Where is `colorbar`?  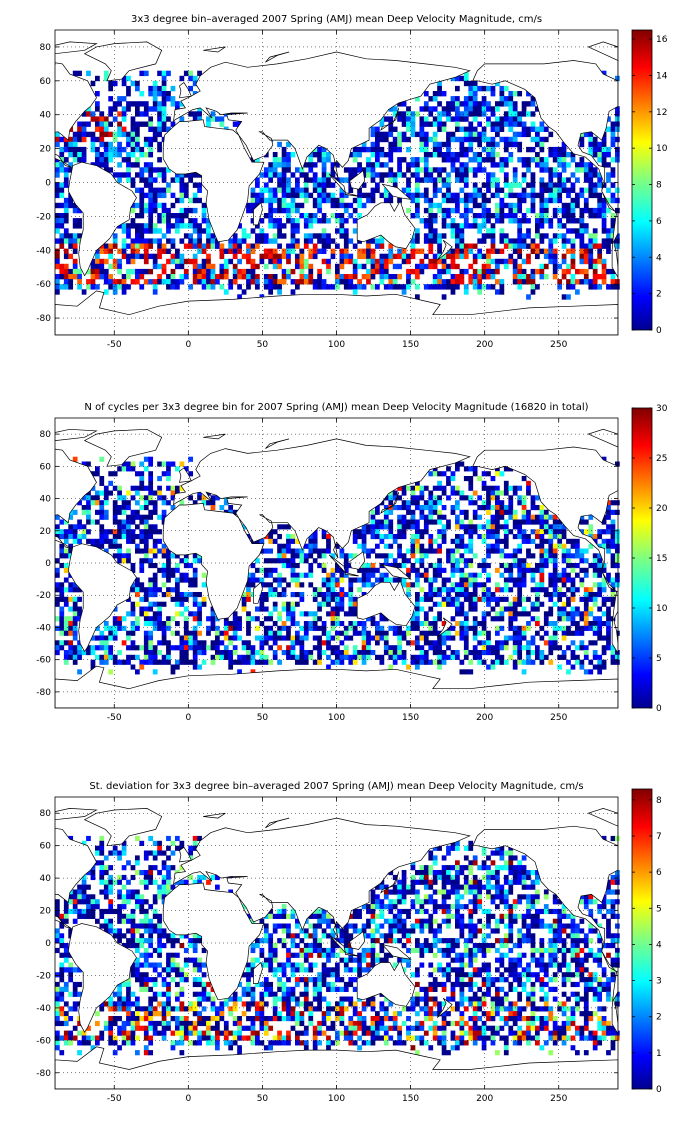
colorbar is located at coordinates (642, 180).